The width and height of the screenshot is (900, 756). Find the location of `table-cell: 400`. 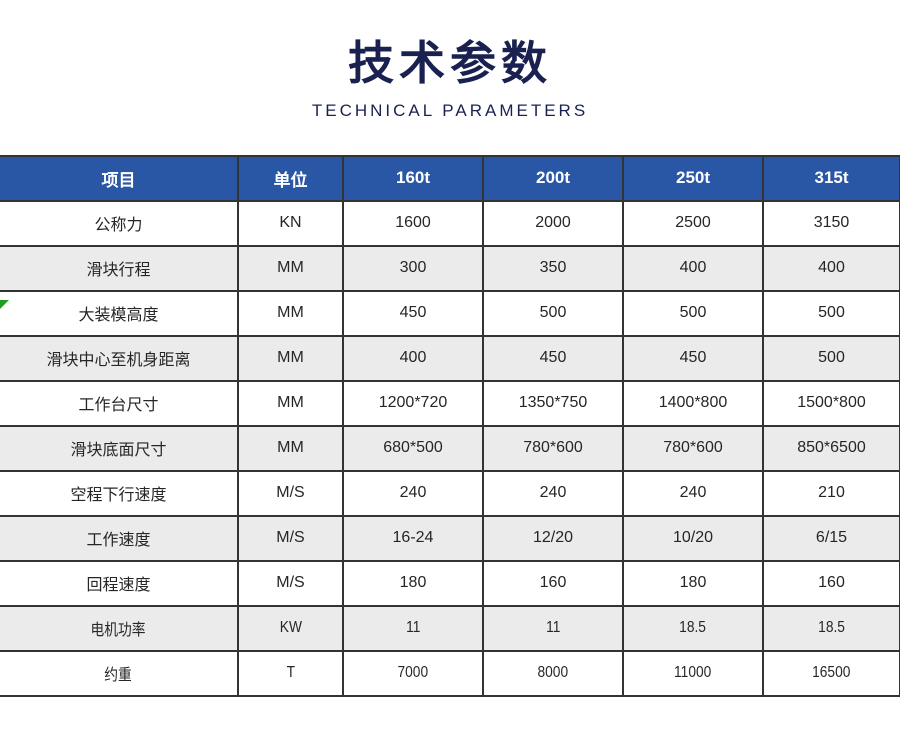

table-cell: 400 is located at coordinates (693, 268).